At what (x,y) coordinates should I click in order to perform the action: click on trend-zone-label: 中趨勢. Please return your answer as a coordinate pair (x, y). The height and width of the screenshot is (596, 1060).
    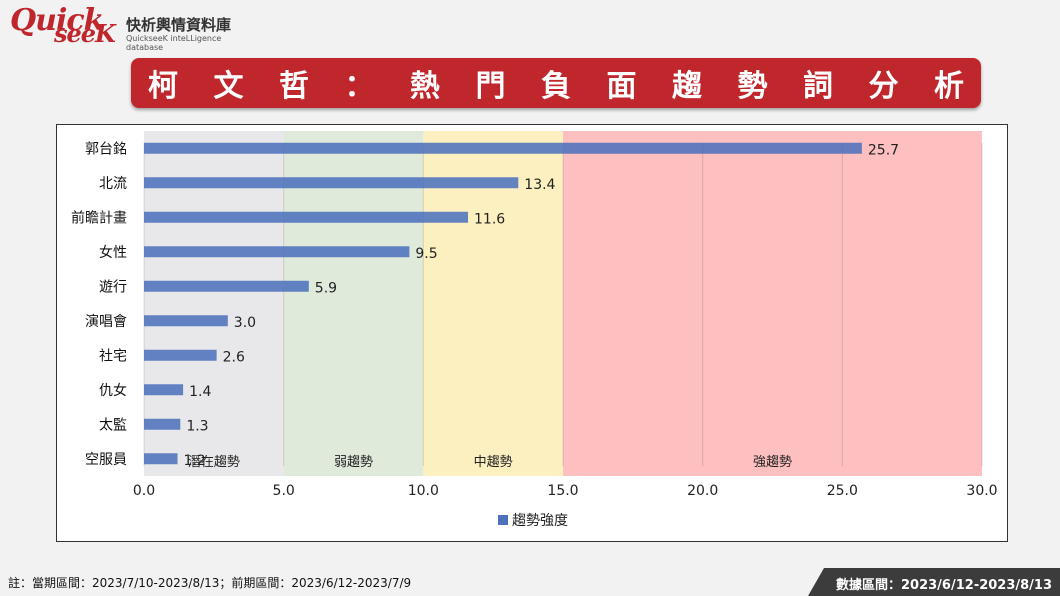
    Looking at the image, I should click on (493, 462).